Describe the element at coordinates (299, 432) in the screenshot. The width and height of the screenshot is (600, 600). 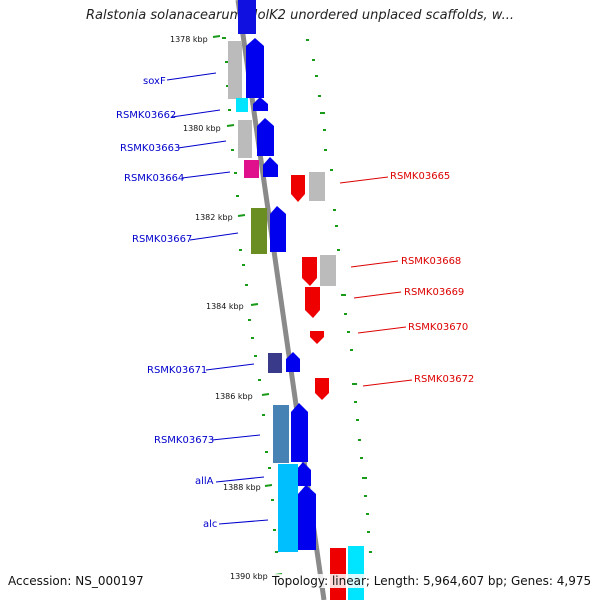
I see `gene-RSMK03673-arrow` at that location.